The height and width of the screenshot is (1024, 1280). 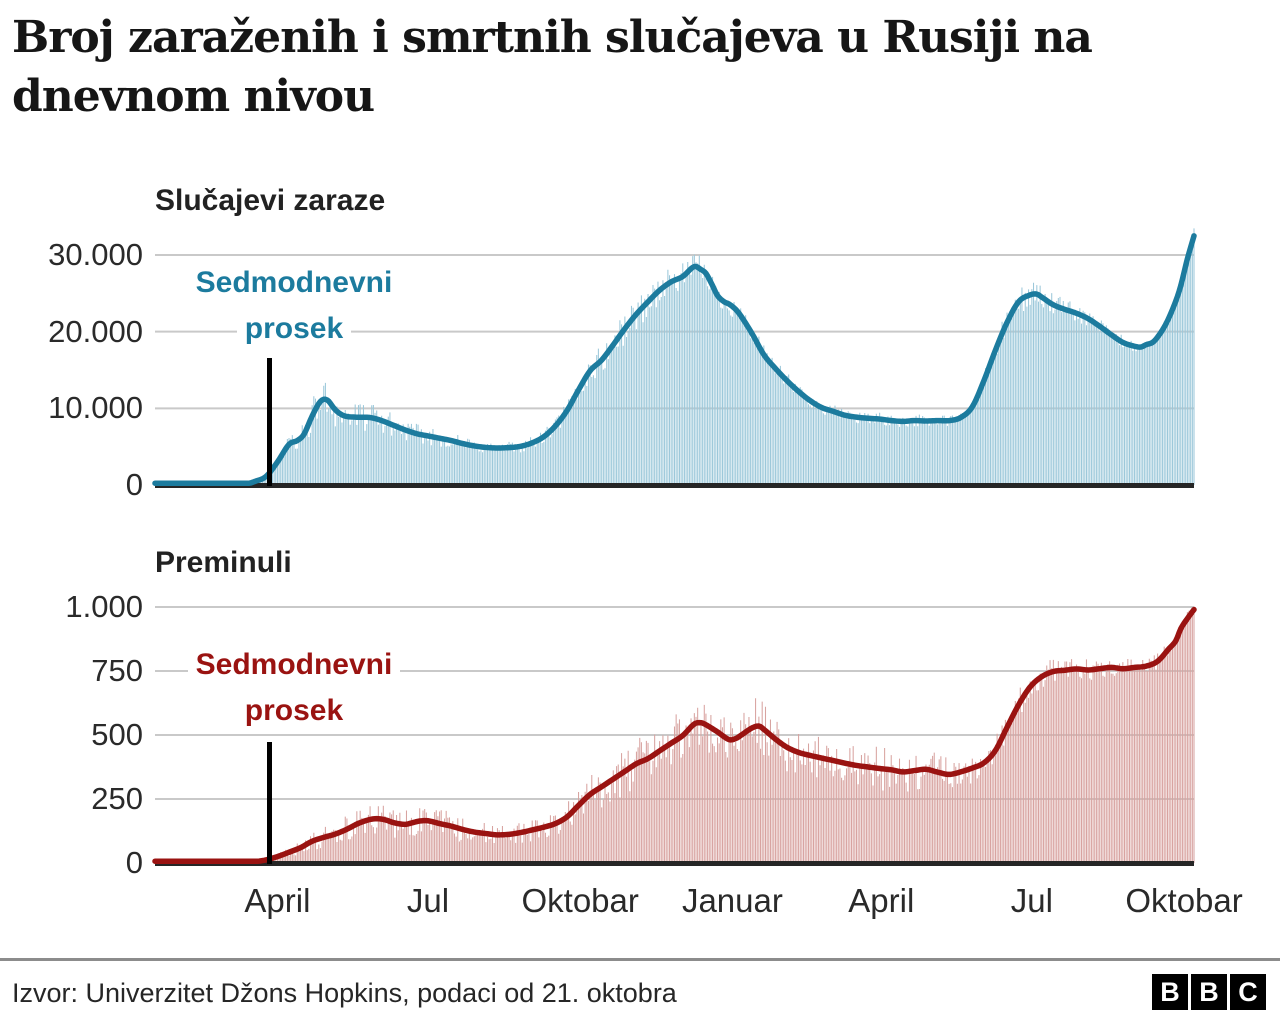 What do you see at coordinates (117, 734) in the screenshot?
I see `y-tick-label: 500` at bounding box center [117, 734].